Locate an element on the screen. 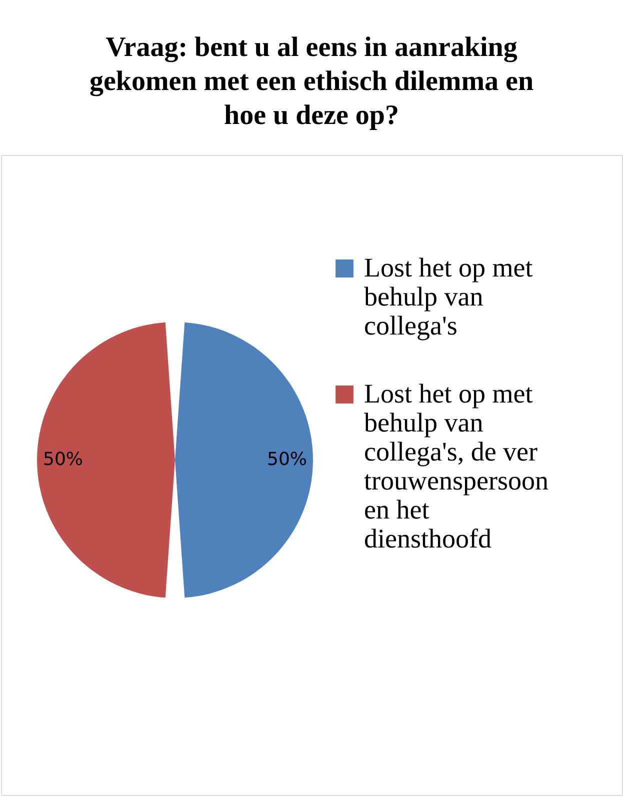  legend-label: Lost het op met behulp van collega's is located at coordinates (449, 296).